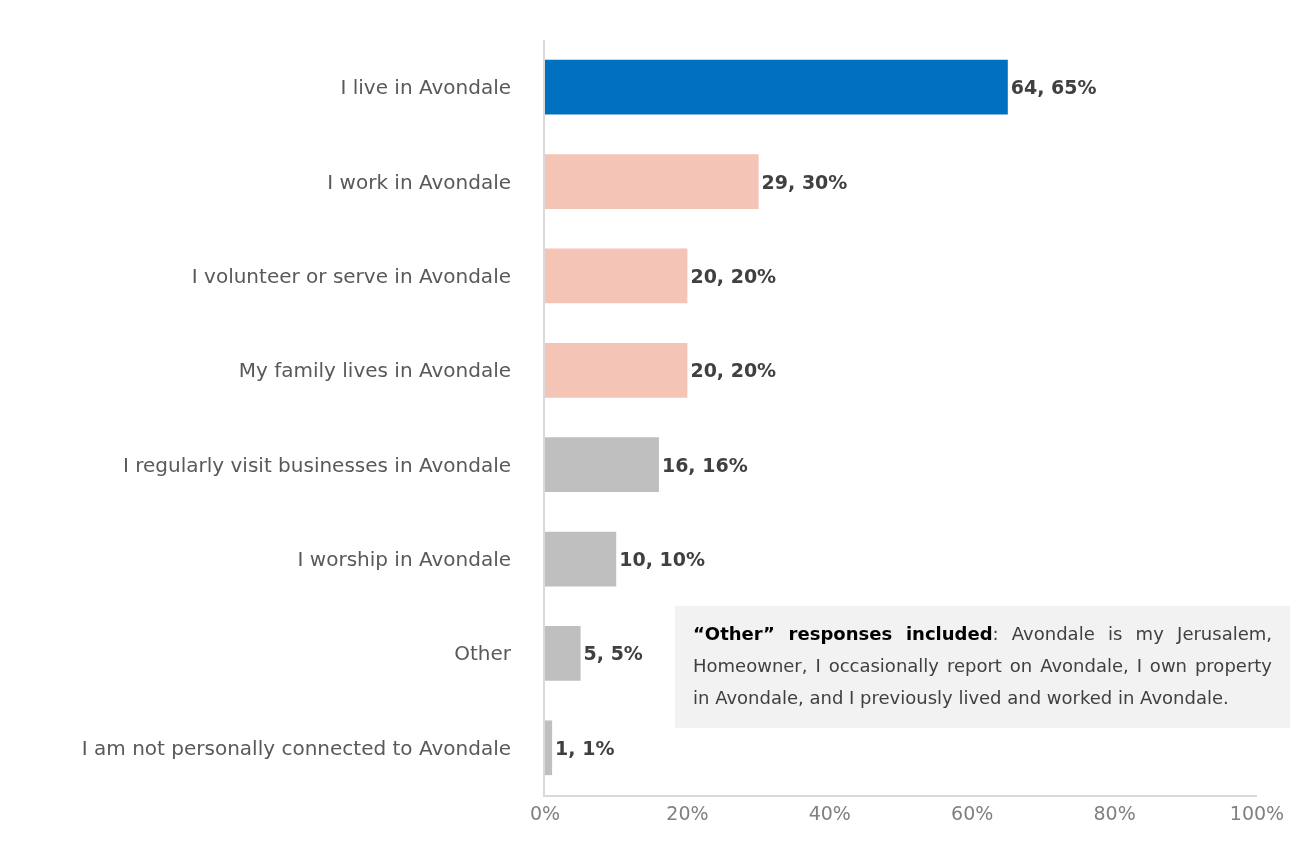 The width and height of the screenshot is (1304, 863). Describe the element at coordinates (704, 464) in the screenshot. I see `data-label: 16, 16%` at that location.